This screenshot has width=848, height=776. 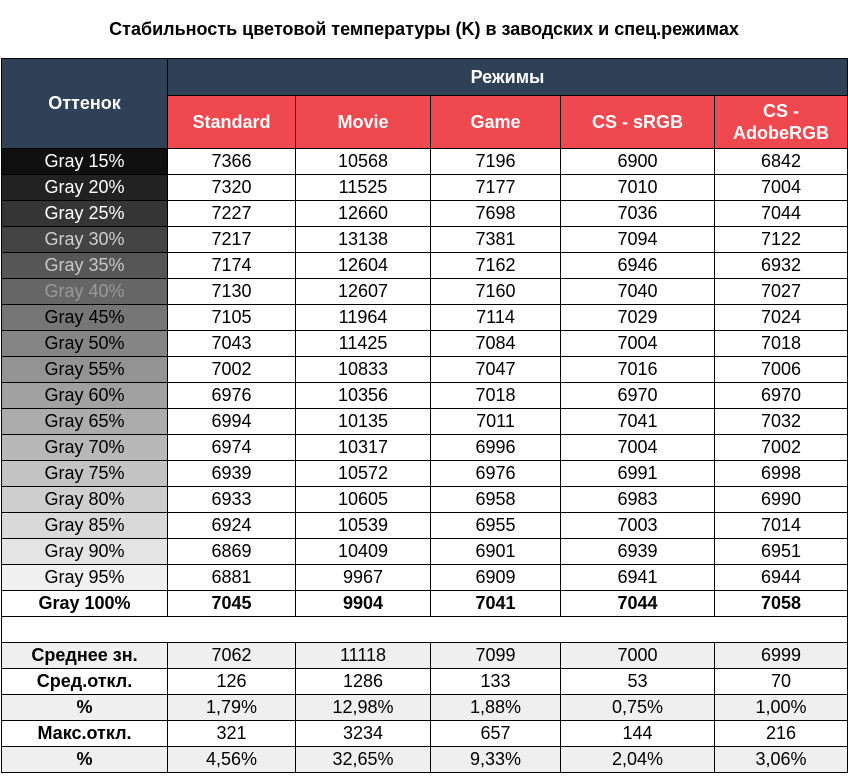 I want to click on temperature-value: 10539, so click(x=363, y=525).